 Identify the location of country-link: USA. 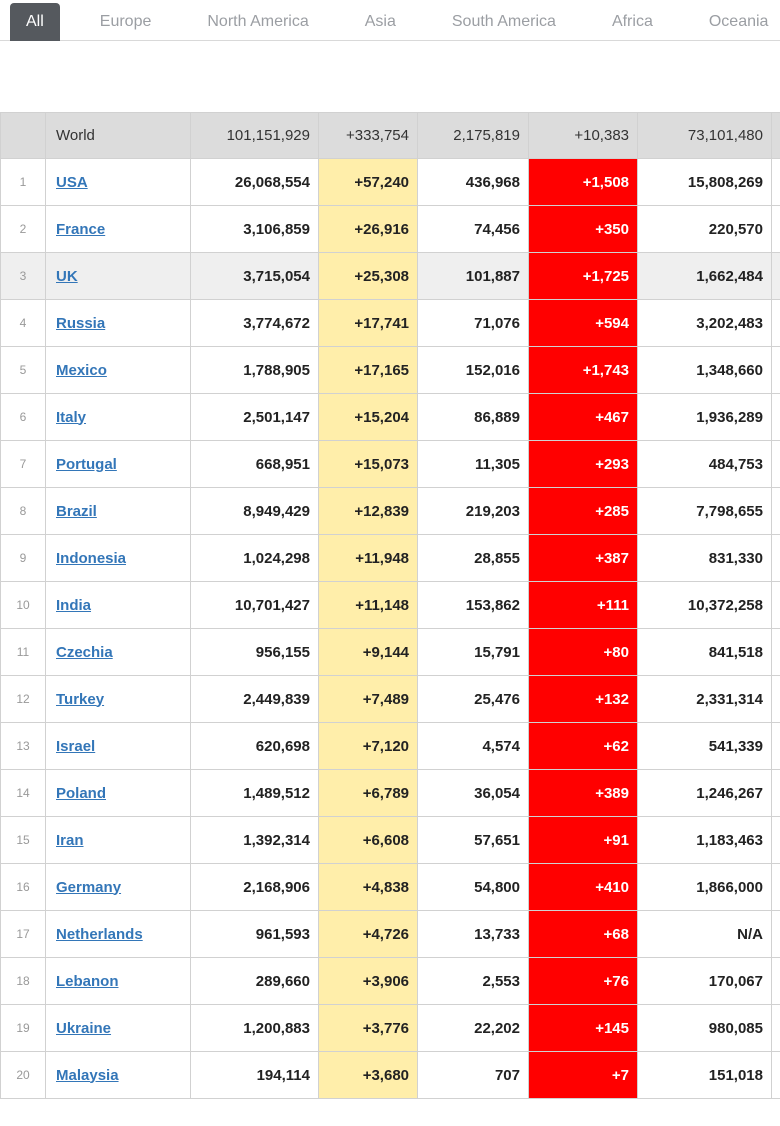
(72, 182).